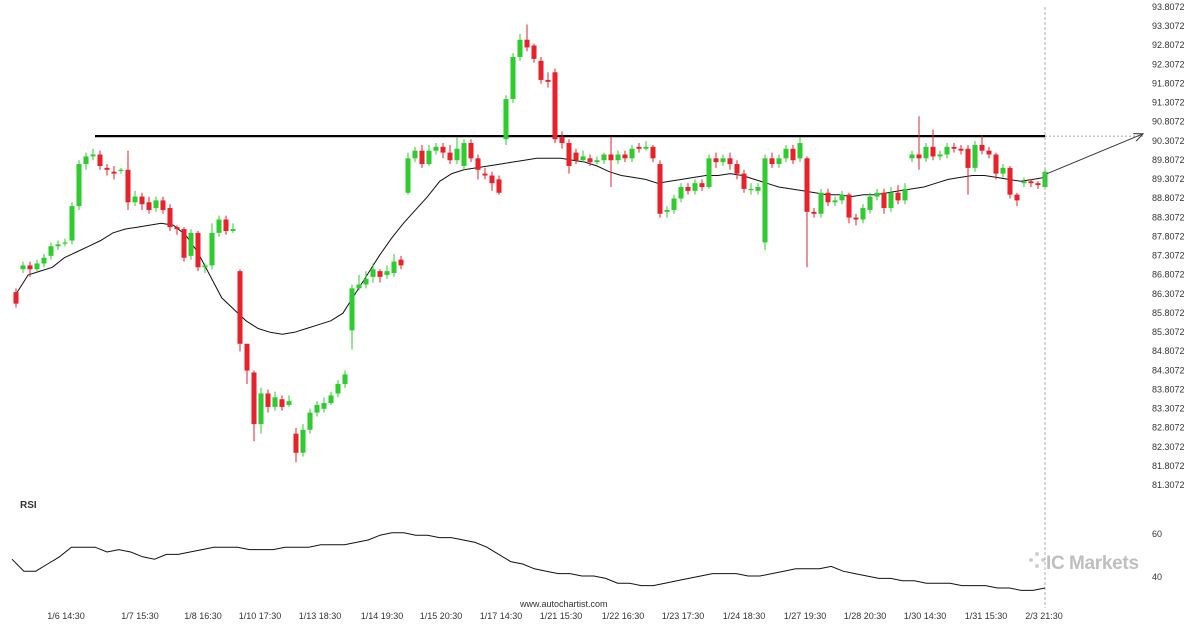 This screenshot has height=635, width=1200. Describe the element at coordinates (683, 616) in the screenshot. I see `x-tick-label: 1/23 17:30` at that location.